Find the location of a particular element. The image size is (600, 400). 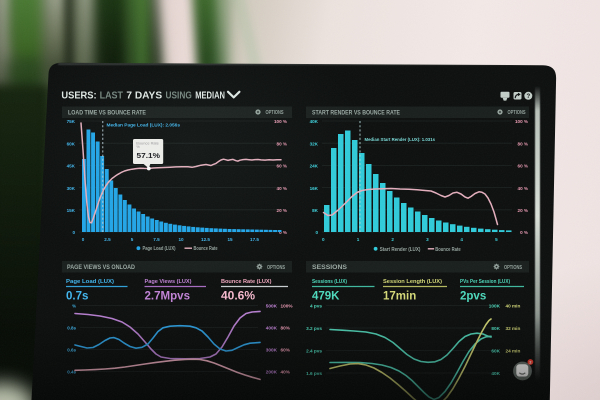

svg-text: Page Views (LUX) is located at coordinates (168, 282).